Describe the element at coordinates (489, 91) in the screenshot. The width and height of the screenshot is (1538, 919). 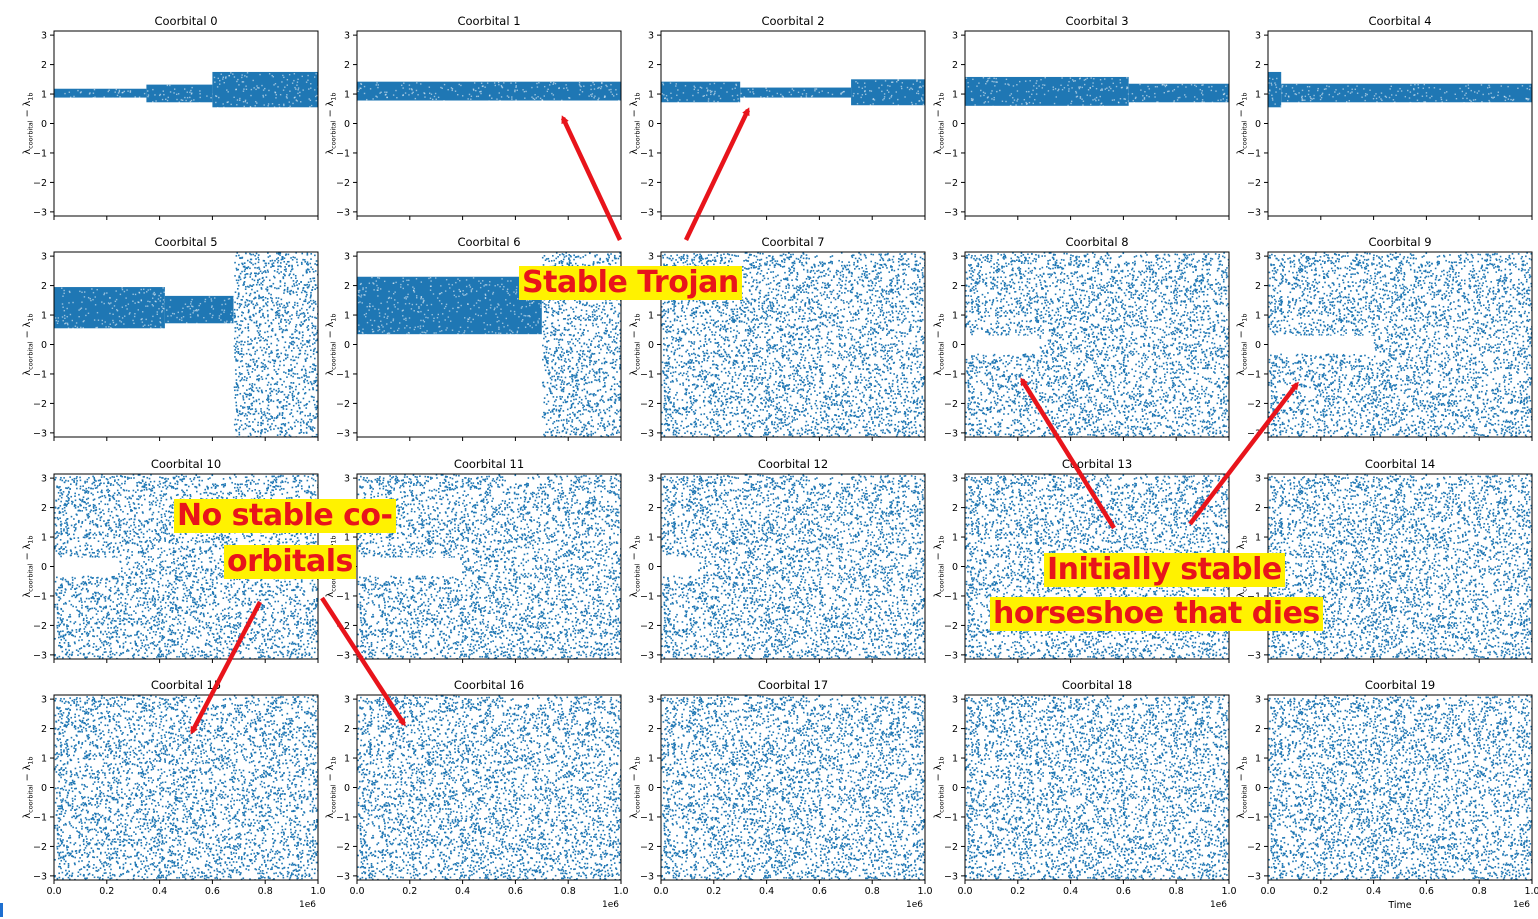
I see `dense-band` at that location.